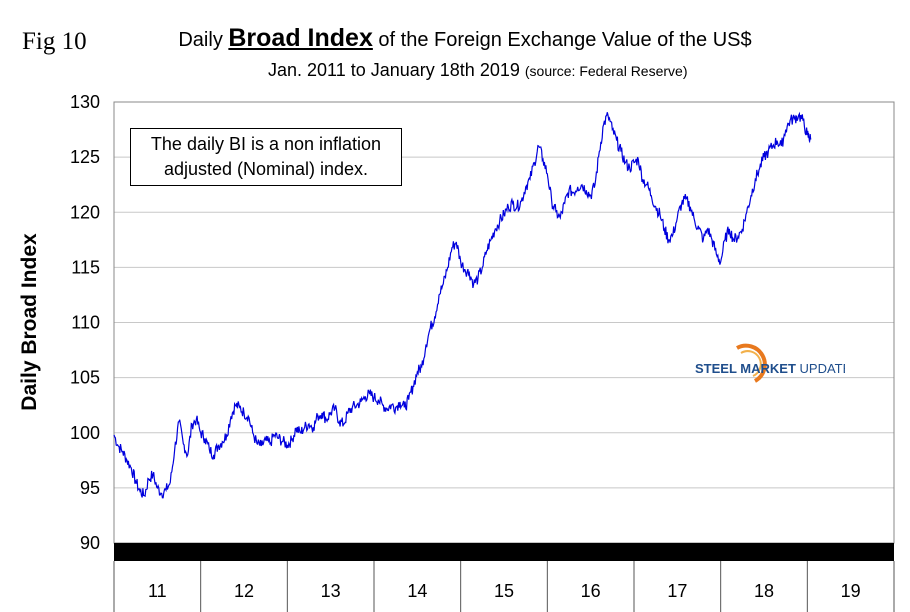  I want to click on logo-swoosh-inner-icon, so click(751, 363).